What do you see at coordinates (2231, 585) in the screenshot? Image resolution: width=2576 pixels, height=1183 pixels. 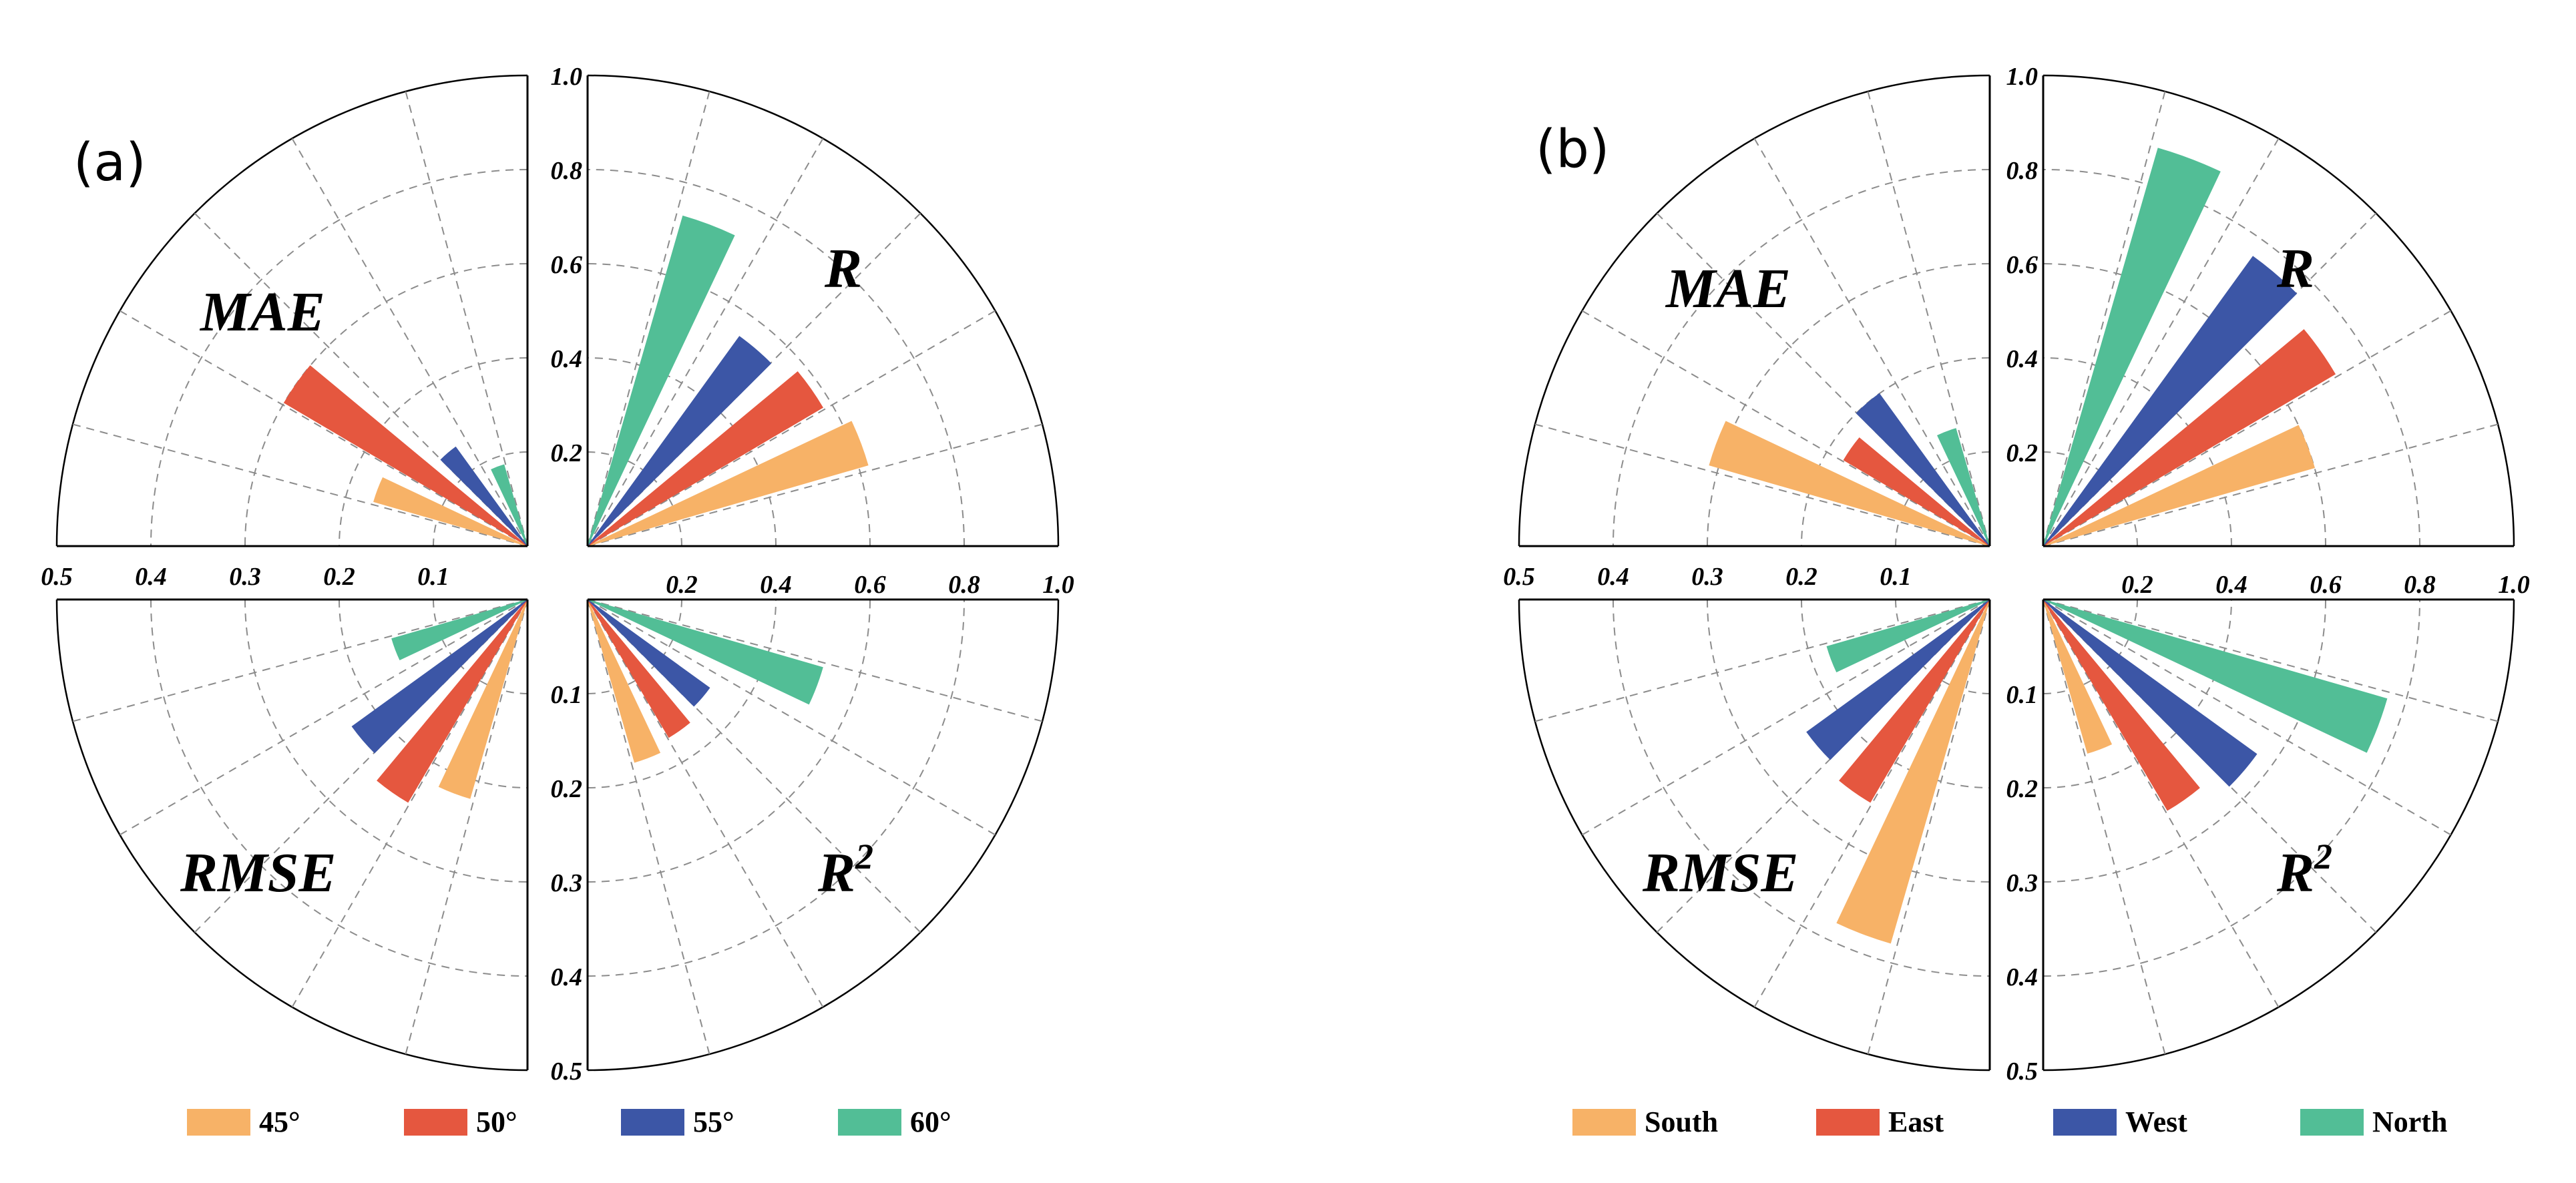 I see `r-horizontal-tick-label: 0.4` at bounding box center [2231, 585].